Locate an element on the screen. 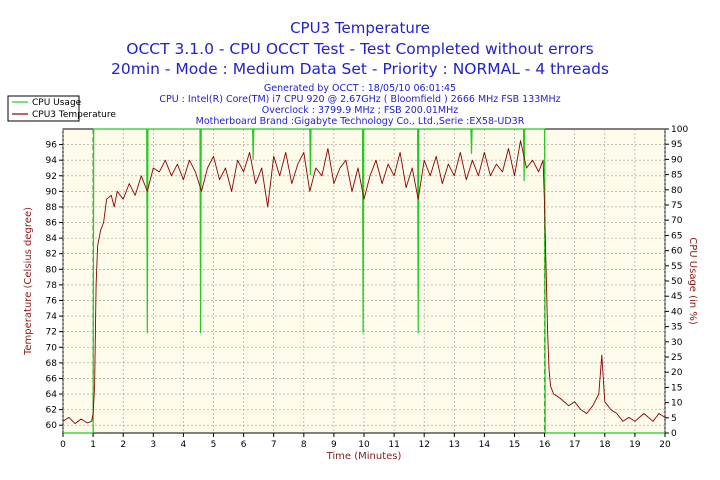  y2-tick-label: 60 is located at coordinates (677, 252).